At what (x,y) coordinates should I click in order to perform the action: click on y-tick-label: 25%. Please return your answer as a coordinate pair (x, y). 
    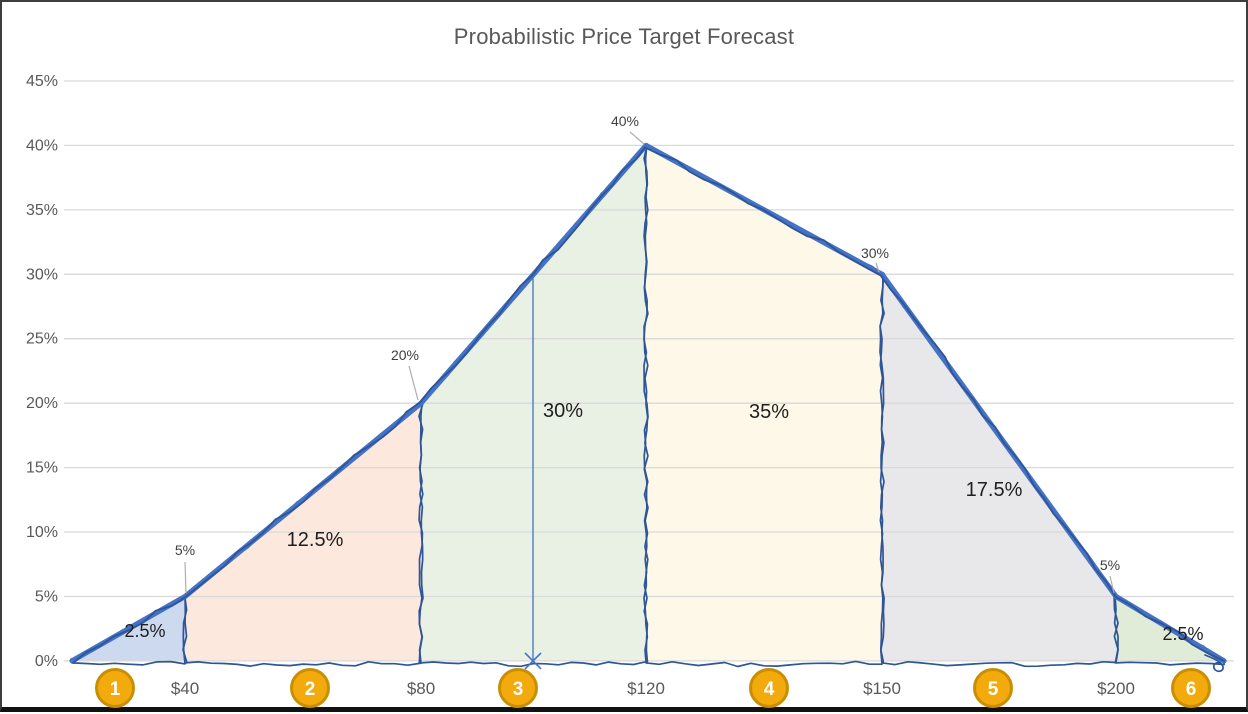
    Looking at the image, I should click on (42, 339).